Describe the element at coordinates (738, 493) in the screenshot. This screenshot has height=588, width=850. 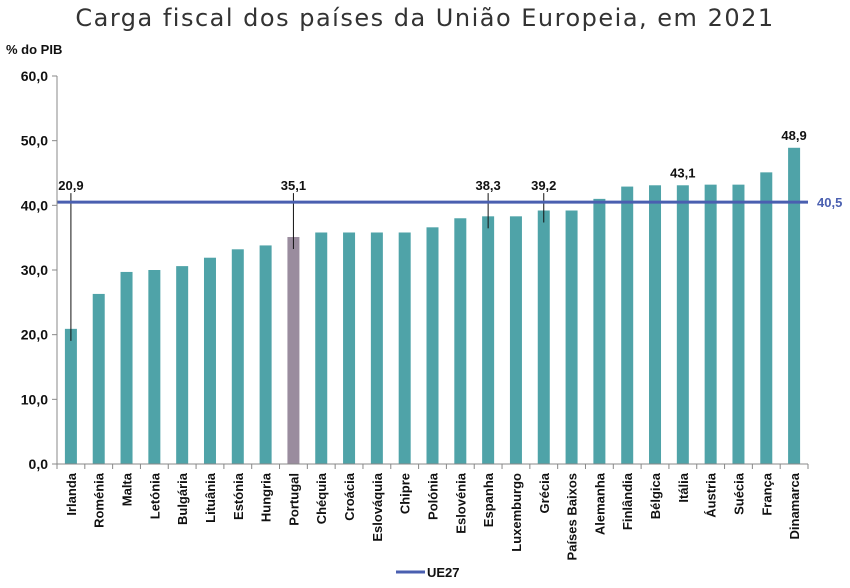
I see `x-tick-label: Suécia` at that location.